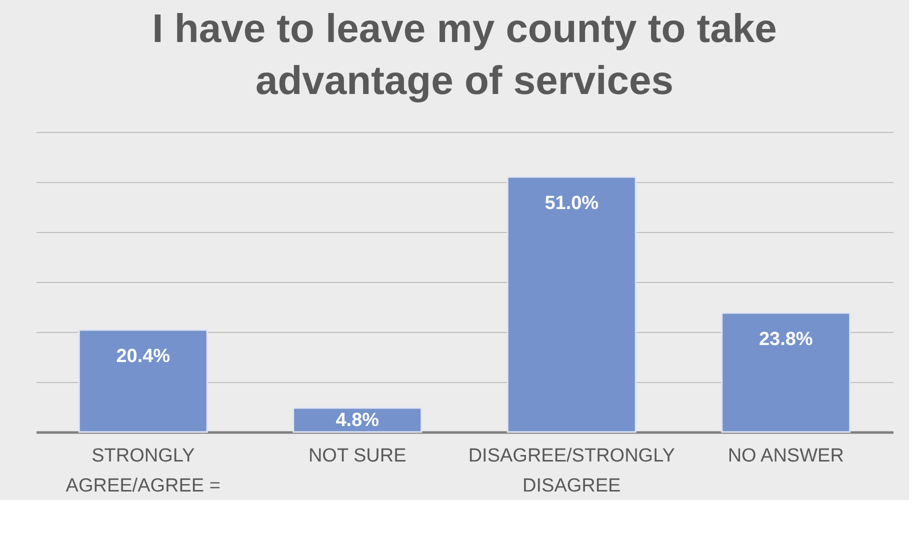 This screenshot has height=540, width=912. I want to click on chart-title: I have to leave my county to take advantage of services, so click(464, 55).